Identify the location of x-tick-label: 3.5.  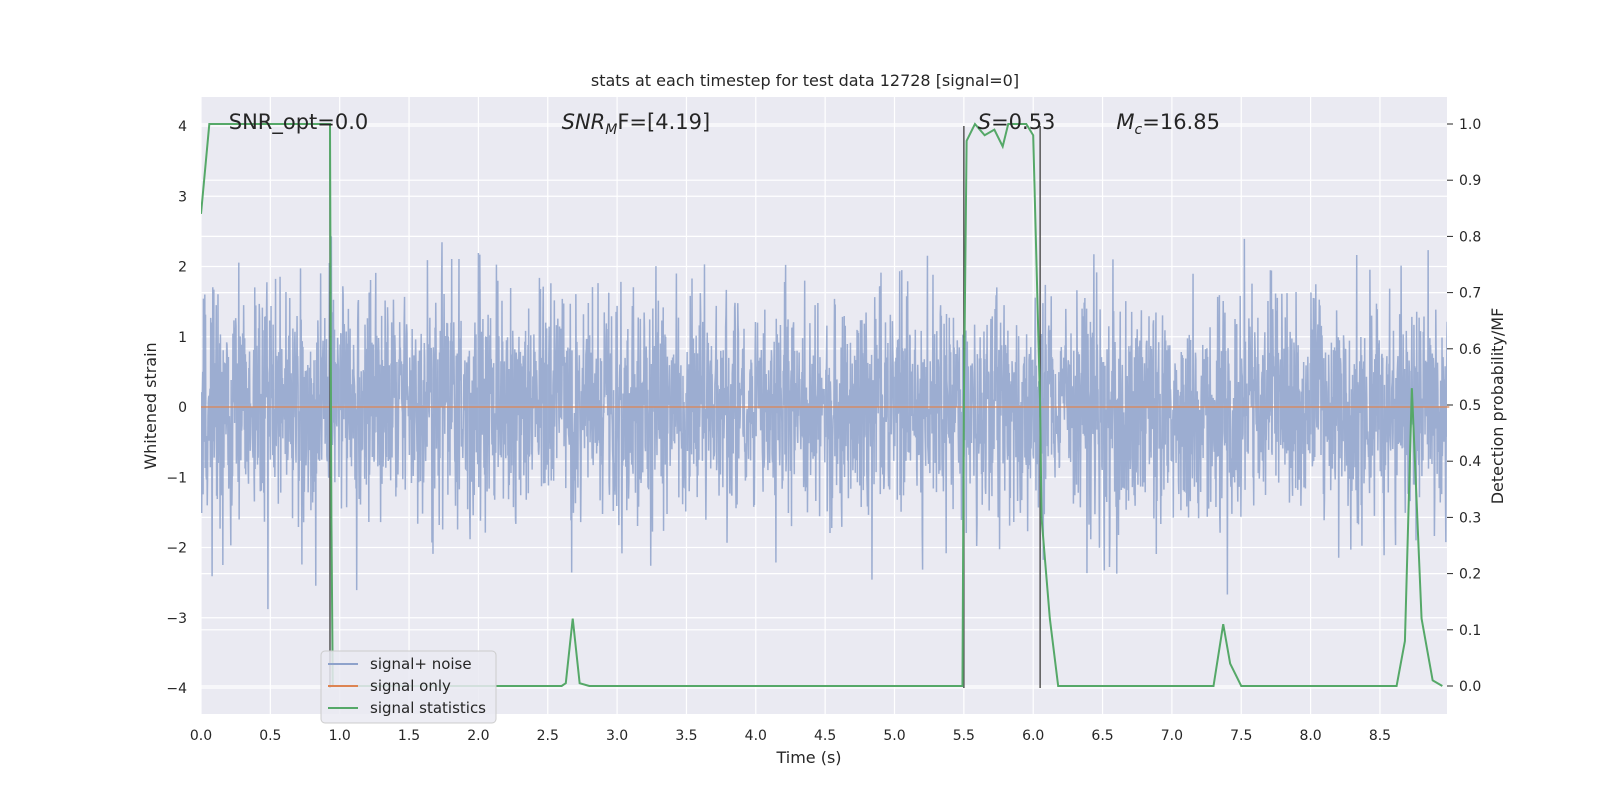
(686, 736).